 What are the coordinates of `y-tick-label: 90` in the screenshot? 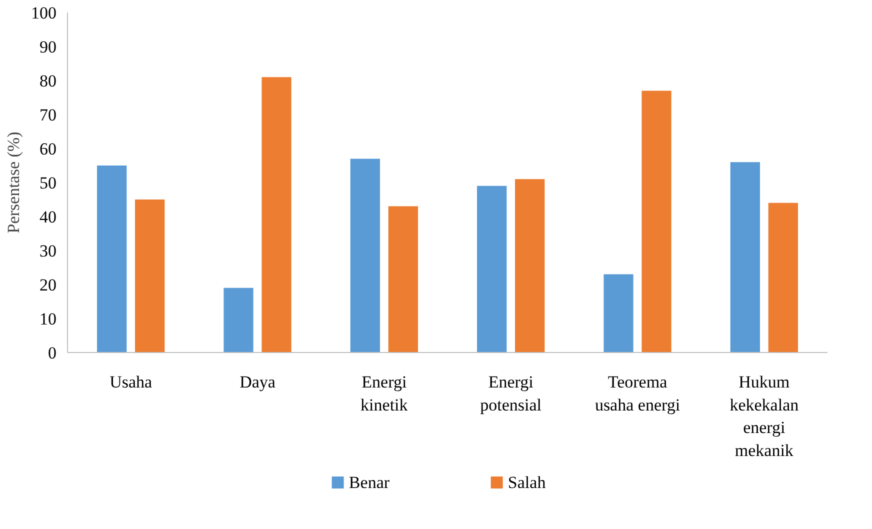 It's located at (48, 47).